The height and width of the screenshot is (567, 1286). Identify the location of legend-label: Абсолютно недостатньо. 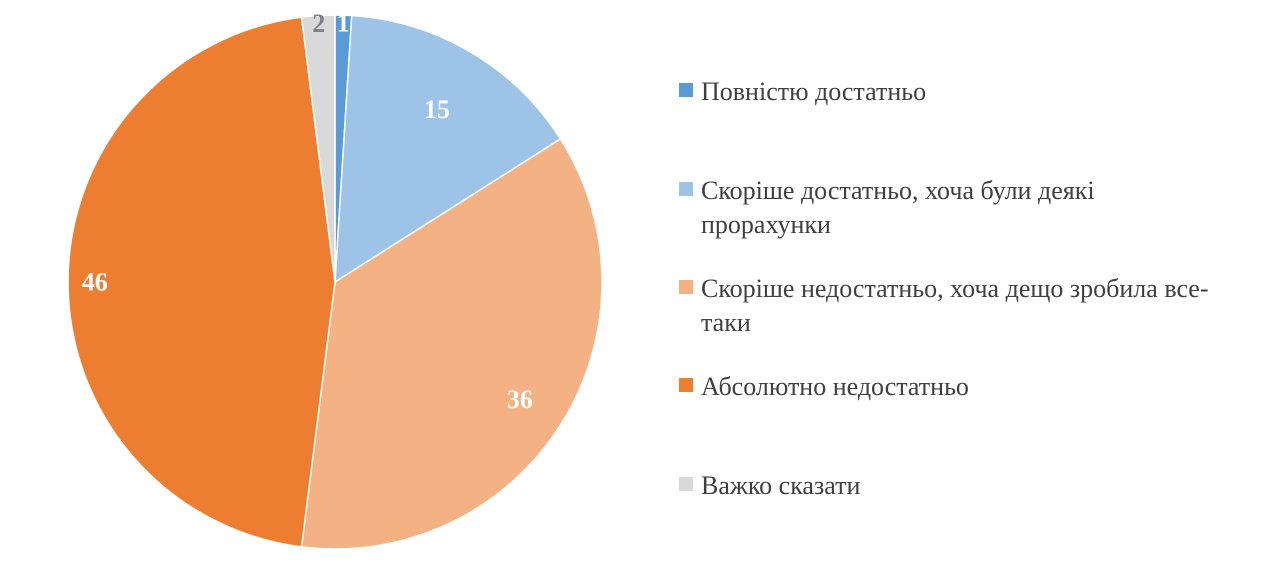
(835, 386).